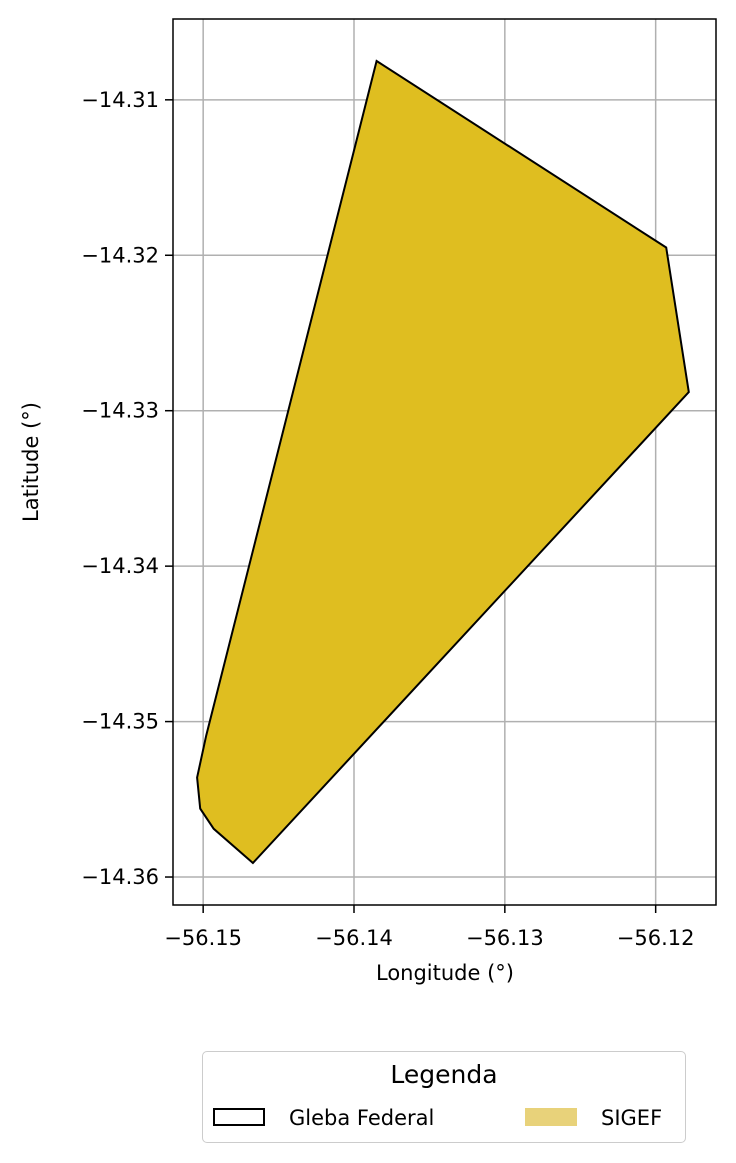 The image size is (736, 1163). Describe the element at coordinates (362, 1118) in the screenshot. I see `legend-label-gleba-federal: Gleba Federal` at that location.